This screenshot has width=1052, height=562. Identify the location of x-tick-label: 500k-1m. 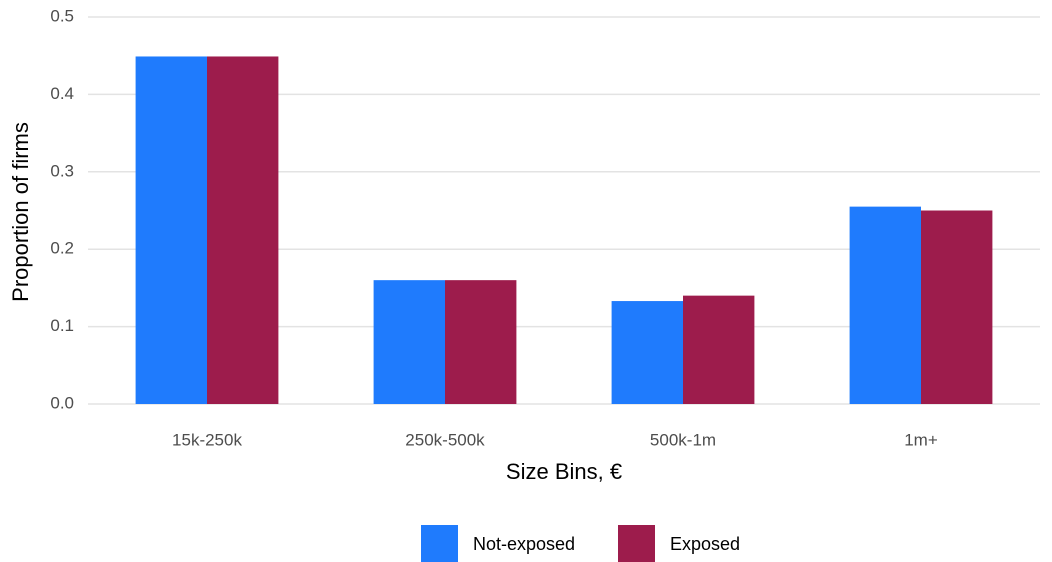
(683, 439).